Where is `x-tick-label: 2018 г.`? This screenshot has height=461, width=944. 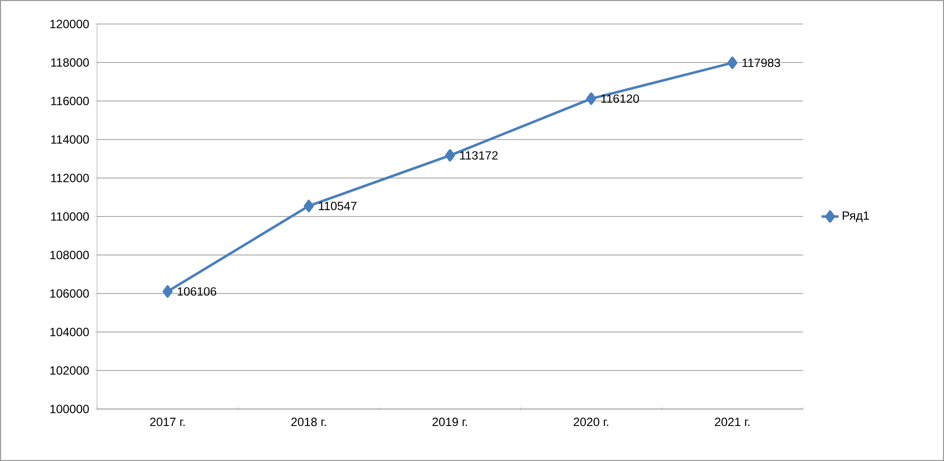 x-tick-label: 2018 г. is located at coordinates (308, 422).